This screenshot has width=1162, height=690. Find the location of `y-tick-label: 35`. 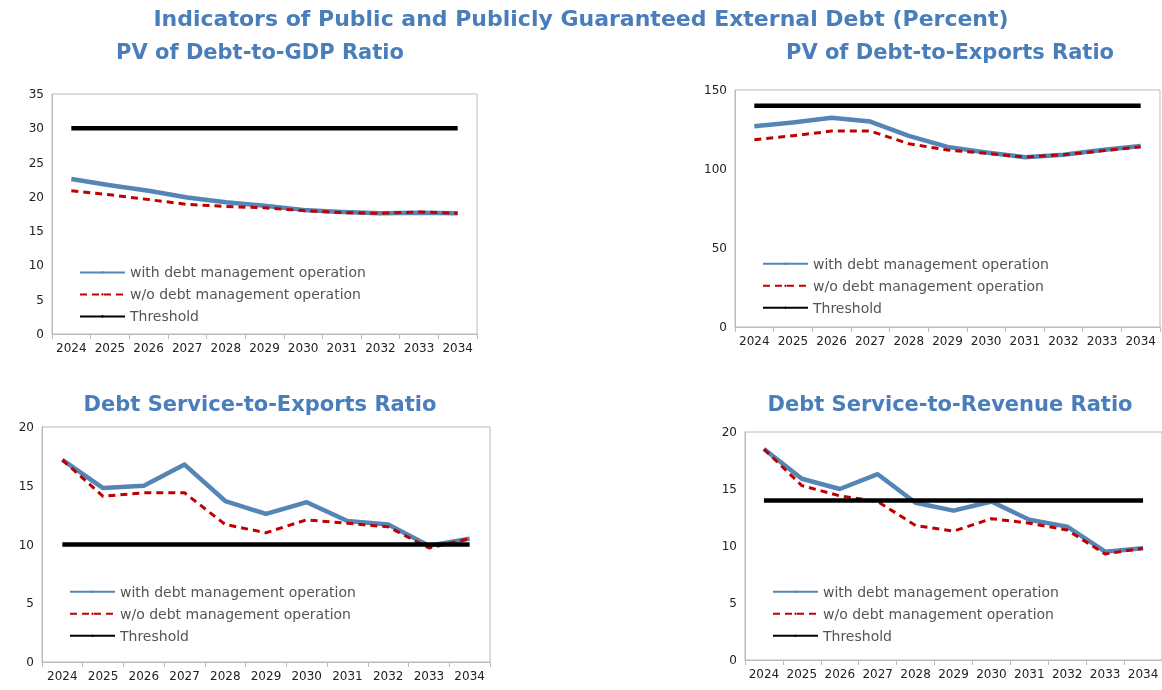

y-tick-label: 35 is located at coordinates (36, 94).